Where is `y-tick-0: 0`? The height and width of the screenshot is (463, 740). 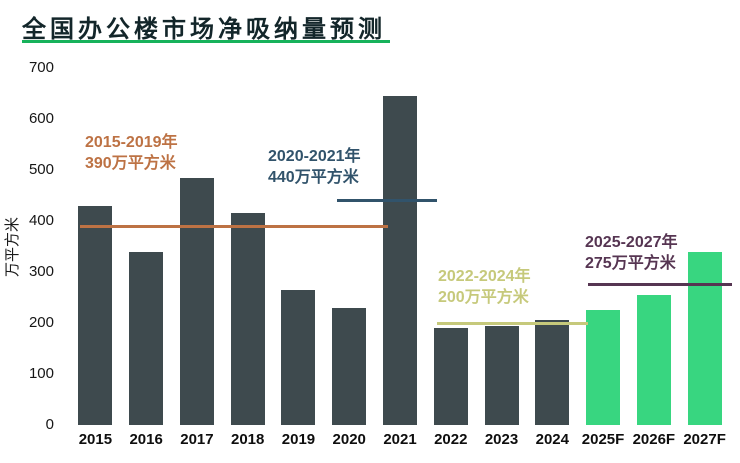
y-tick-0: 0 is located at coordinates (49, 424).